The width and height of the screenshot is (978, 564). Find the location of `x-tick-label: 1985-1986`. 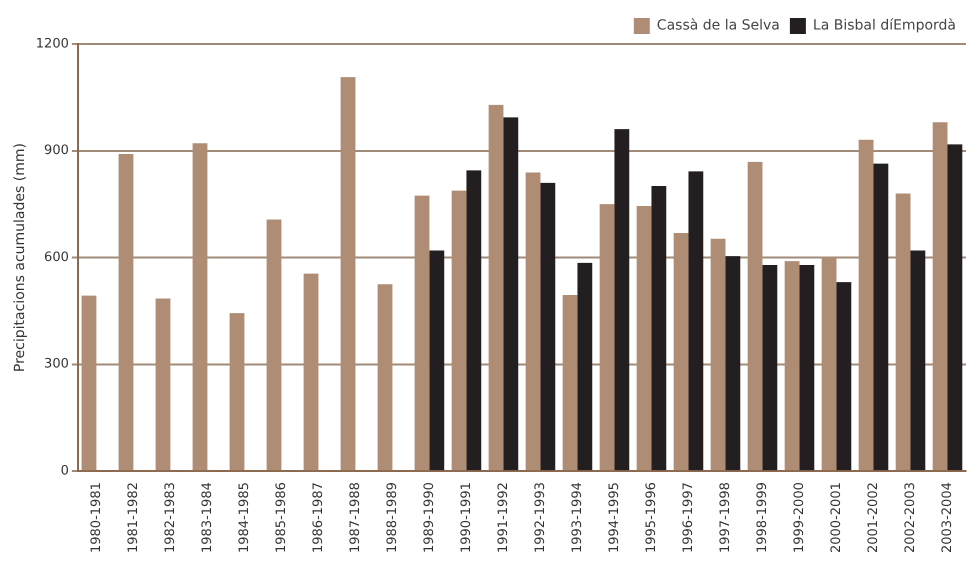

x-tick-label: 1985-1986 is located at coordinates (281, 517).